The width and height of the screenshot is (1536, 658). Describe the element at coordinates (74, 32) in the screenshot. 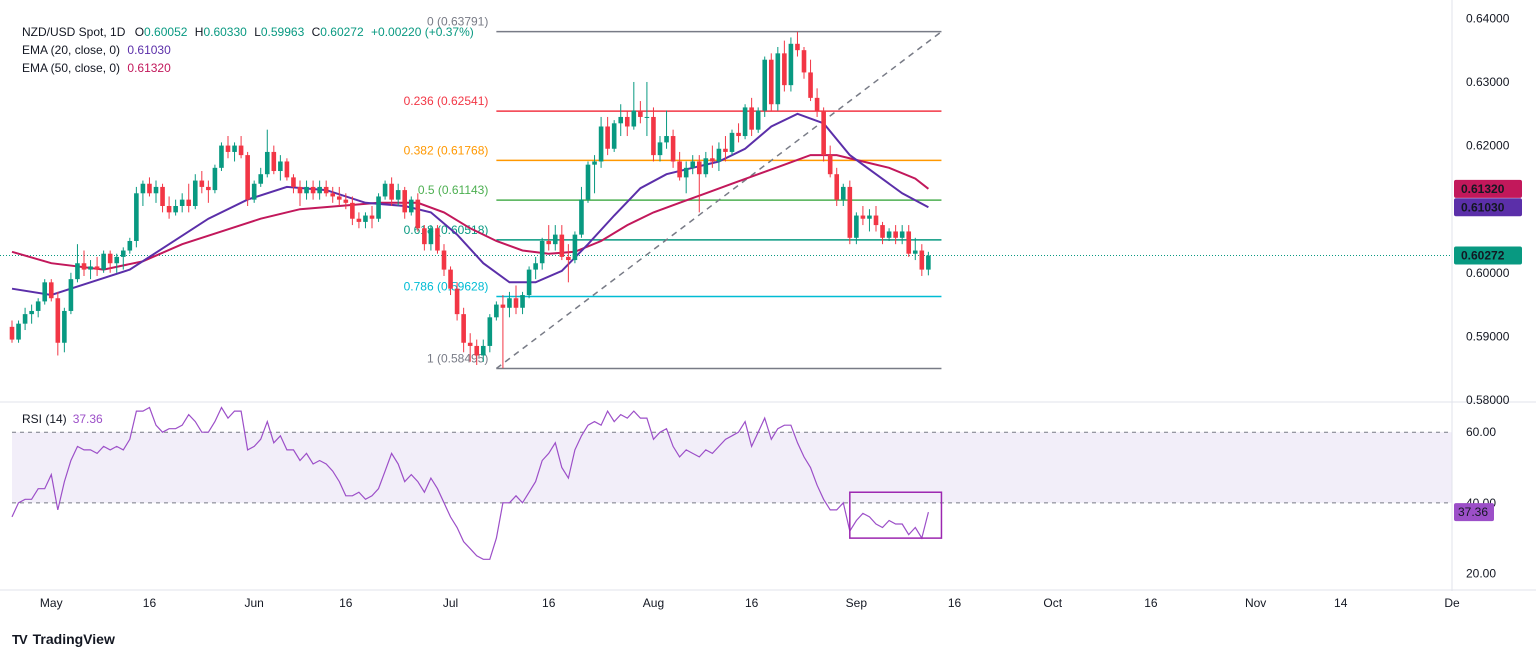

I see `symbol-label: NZD/USD Spot, 1D` at that location.